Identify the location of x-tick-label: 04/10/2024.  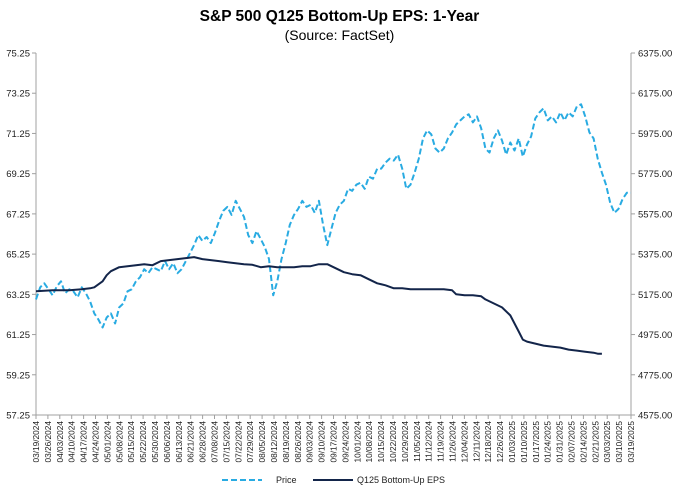
(72, 442).